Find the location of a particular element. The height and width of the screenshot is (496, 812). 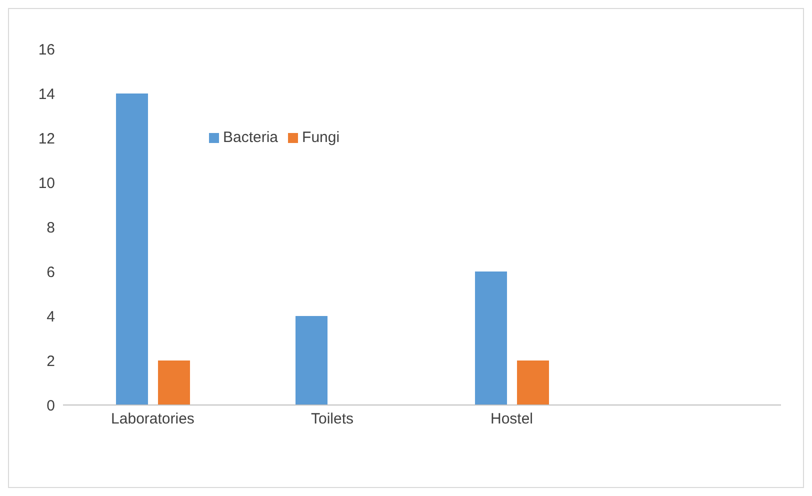

x-tick-label: Laboratories is located at coordinates (152, 419).